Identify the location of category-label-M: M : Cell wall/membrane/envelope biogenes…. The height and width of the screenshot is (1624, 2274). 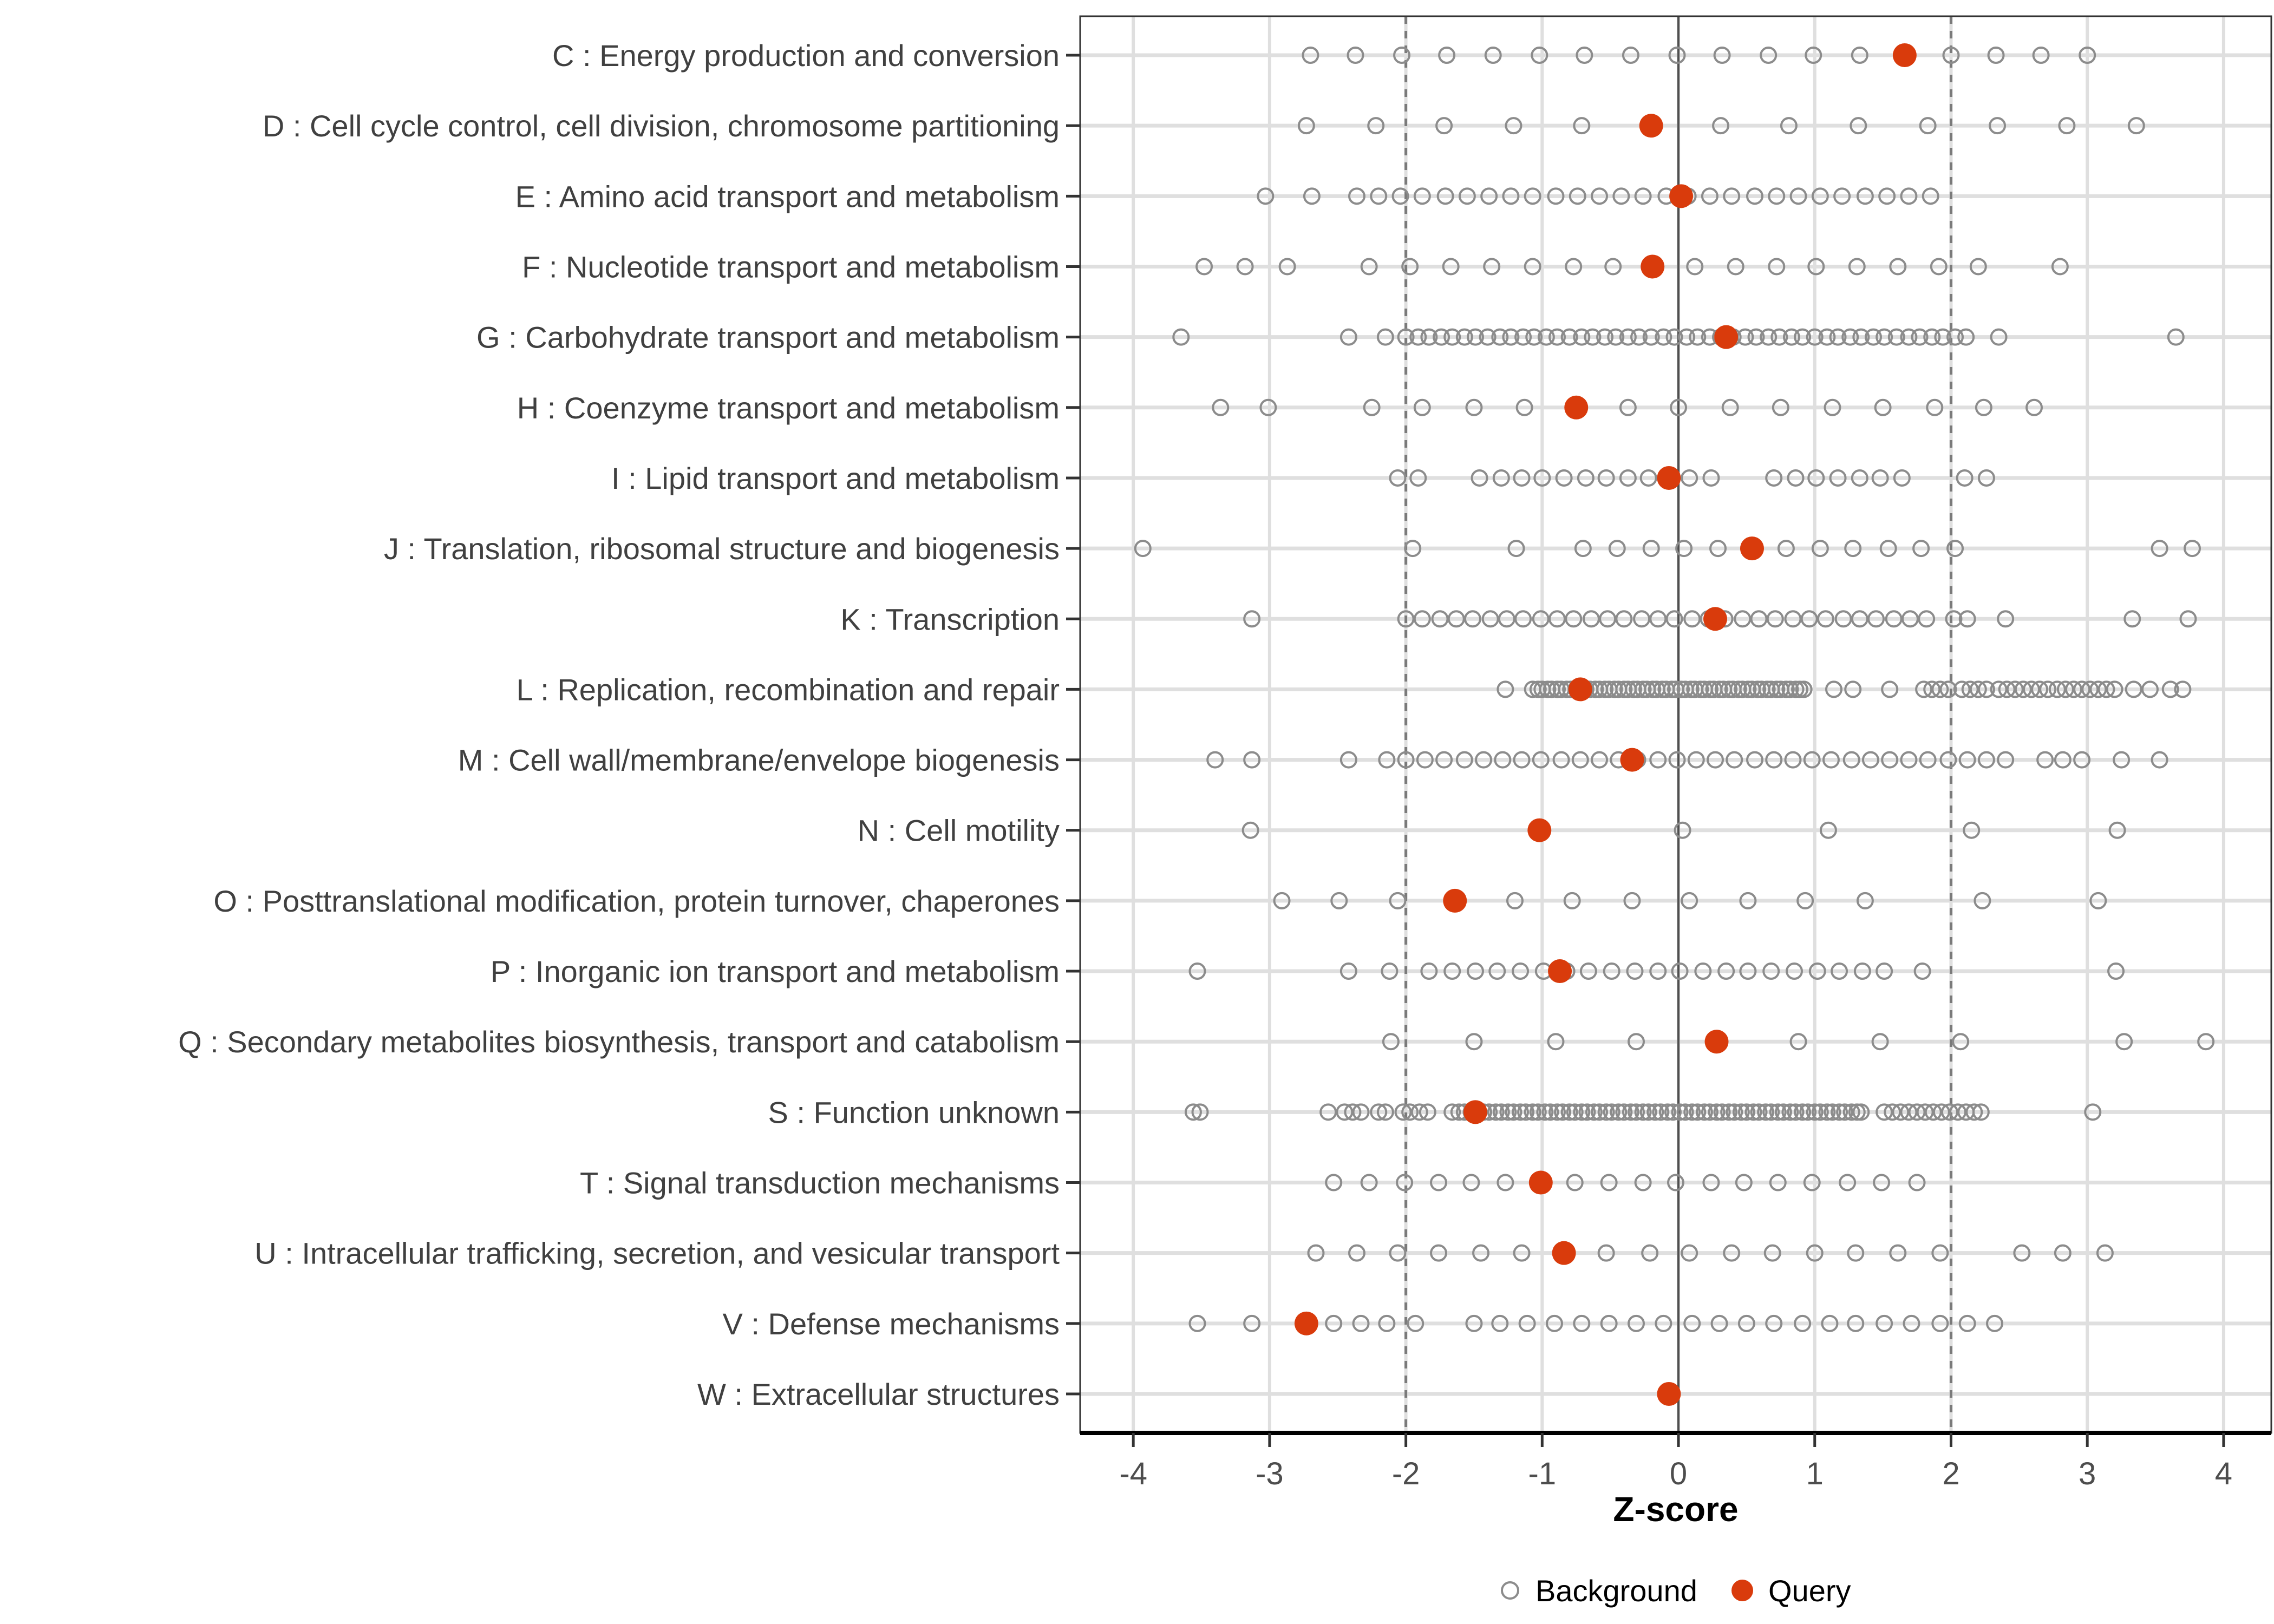
(759, 760).